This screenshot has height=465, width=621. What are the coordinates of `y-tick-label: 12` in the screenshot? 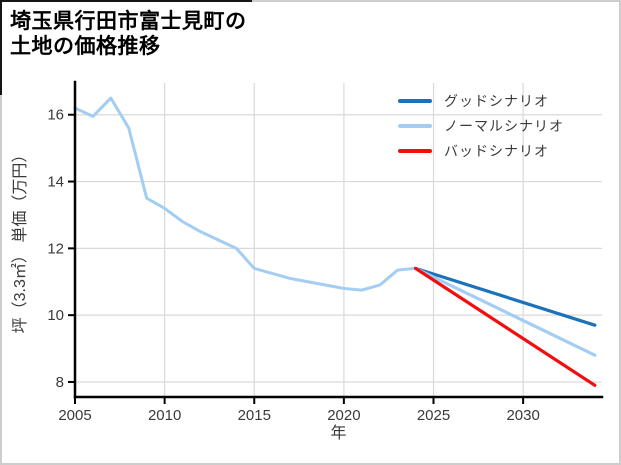 It's located at (55, 248).